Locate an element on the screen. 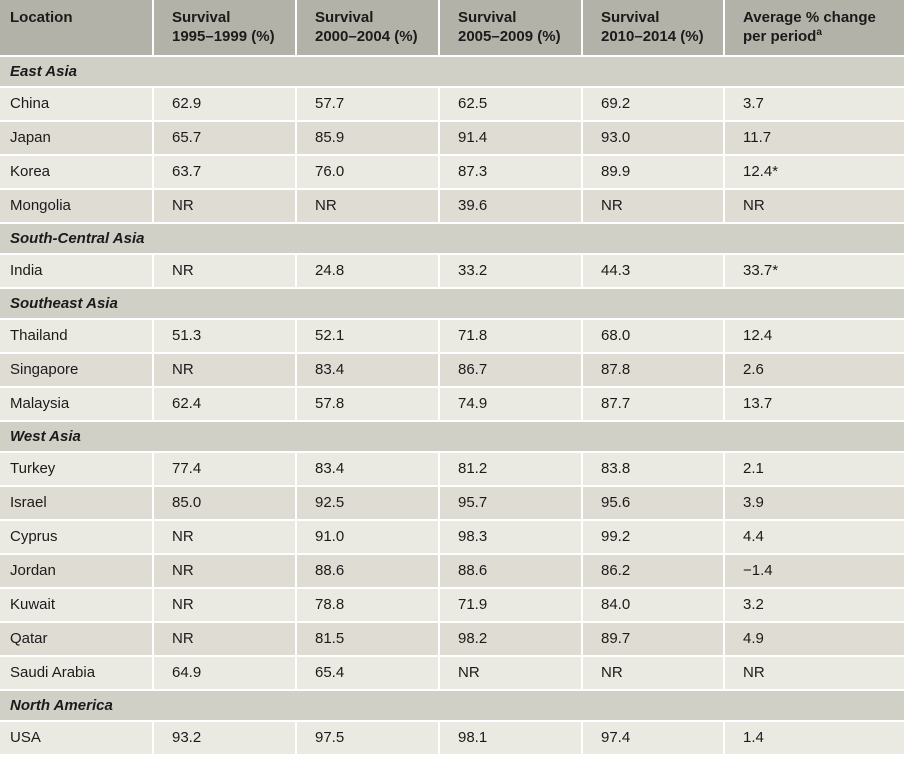 The height and width of the screenshot is (758, 904). header-survival-2000-2004: Survival 2000–2004 (%) is located at coordinates (367, 27).